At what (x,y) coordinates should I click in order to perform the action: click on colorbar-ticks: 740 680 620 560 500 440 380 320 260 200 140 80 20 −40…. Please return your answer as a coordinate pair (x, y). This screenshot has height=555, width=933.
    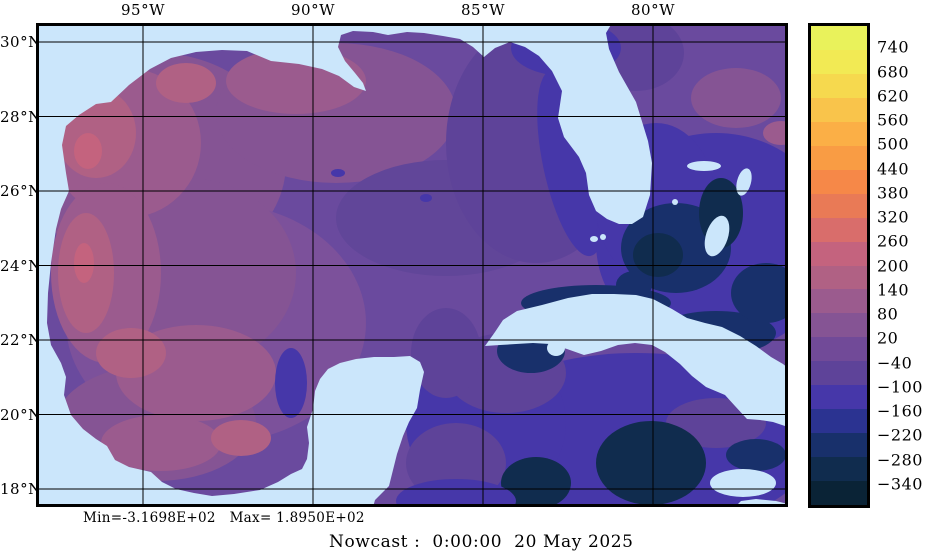
    Looking at the image, I should click on (905, 265).